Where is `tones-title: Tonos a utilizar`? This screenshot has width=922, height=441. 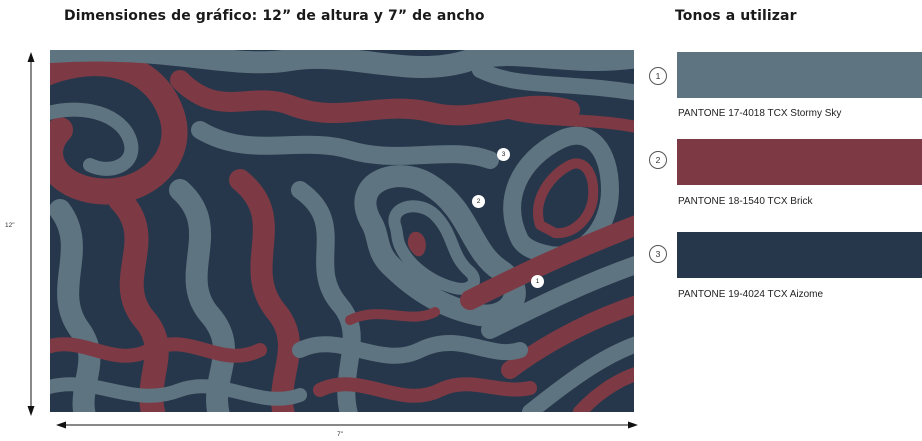 tones-title: Tonos a utilizar is located at coordinates (736, 16).